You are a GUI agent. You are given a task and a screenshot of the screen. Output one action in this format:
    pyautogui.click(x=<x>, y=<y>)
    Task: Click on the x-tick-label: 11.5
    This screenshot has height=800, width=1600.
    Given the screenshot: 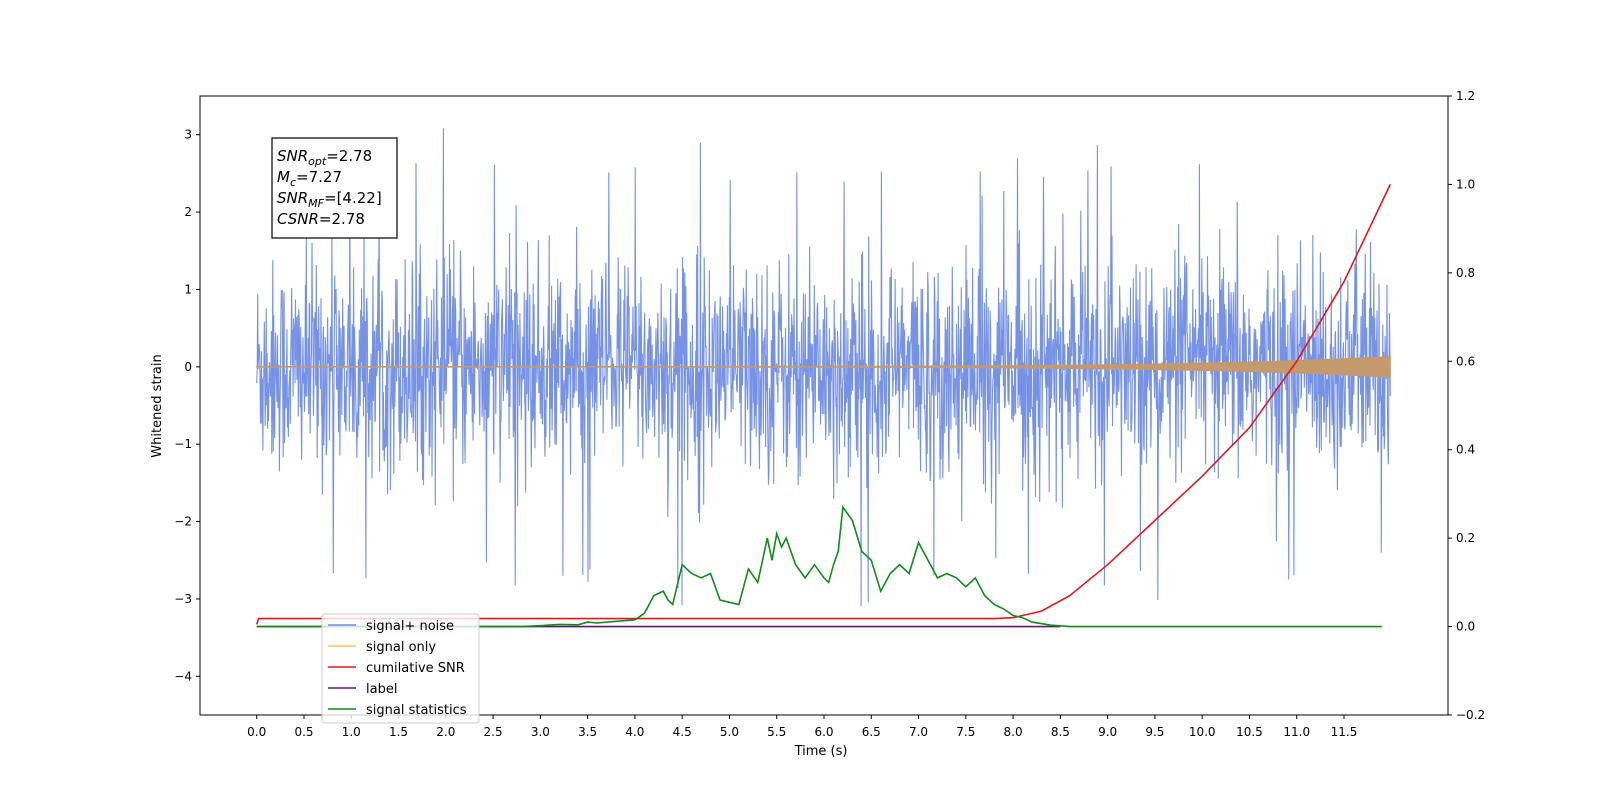 What is the action you would take?
    pyautogui.click(x=1344, y=732)
    